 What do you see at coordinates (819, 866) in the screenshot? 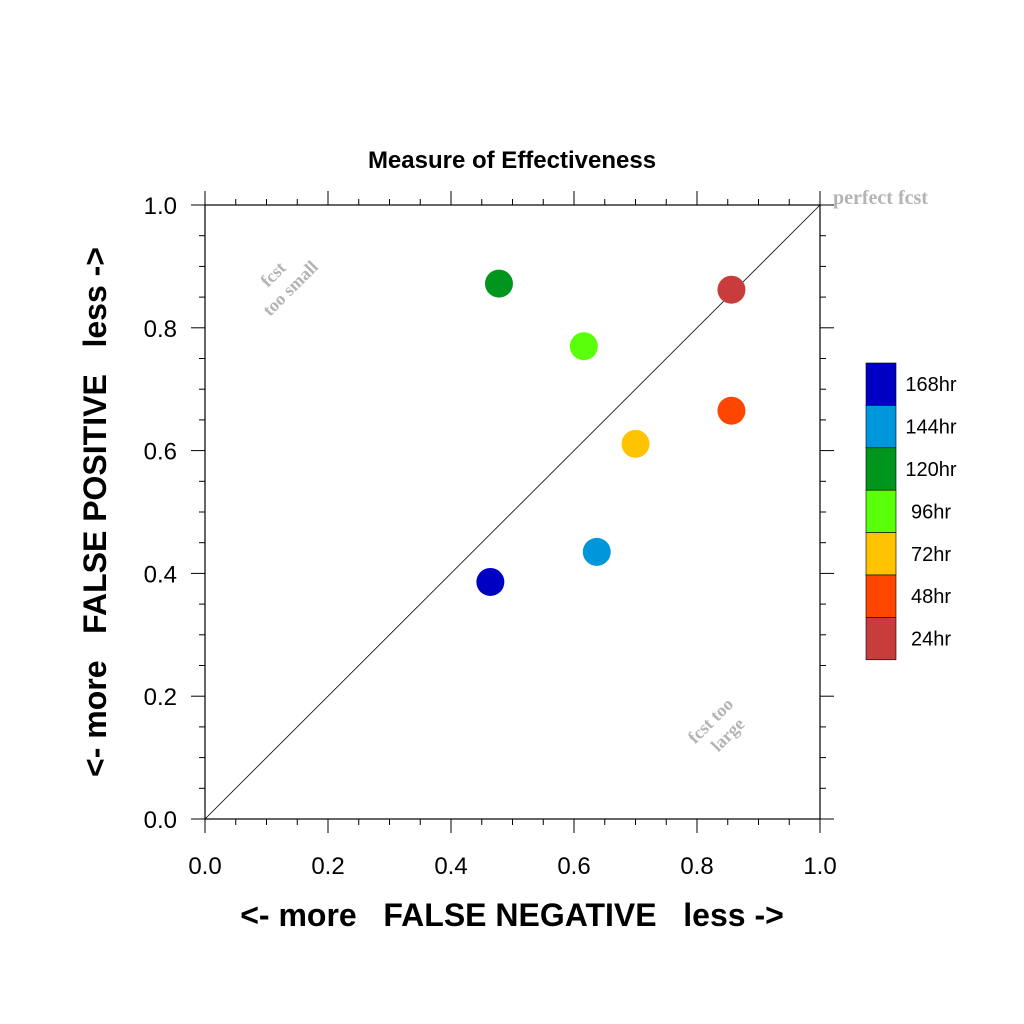
I see `x-tick-label: 1.0` at bounding box center [819, 866].